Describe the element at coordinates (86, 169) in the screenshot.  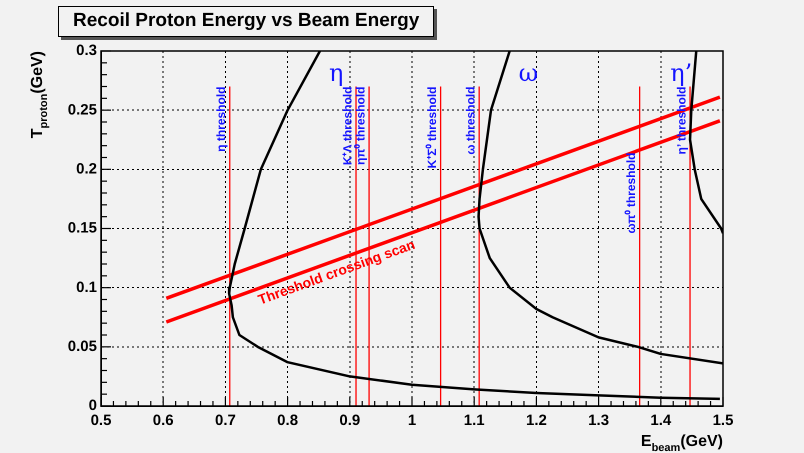
I see `y-tick-label: 0.2` at that location.